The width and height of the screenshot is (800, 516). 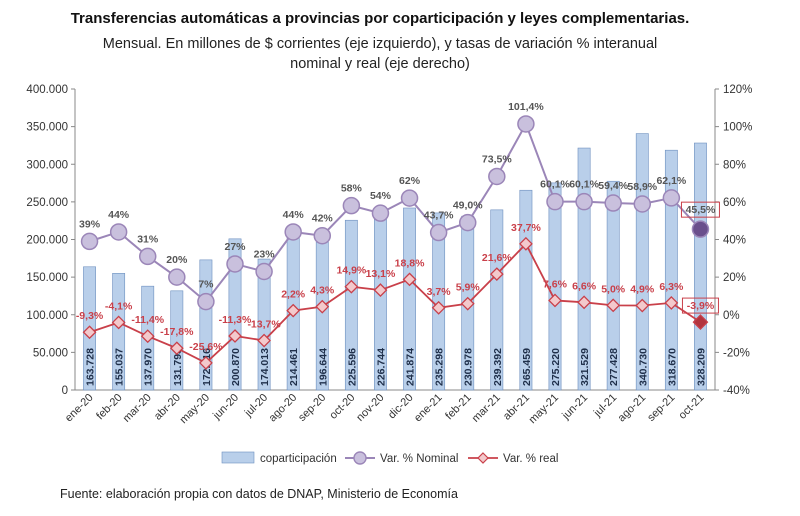 I want to click on real-data-label: -9,3%, so click(x=90, y=316).